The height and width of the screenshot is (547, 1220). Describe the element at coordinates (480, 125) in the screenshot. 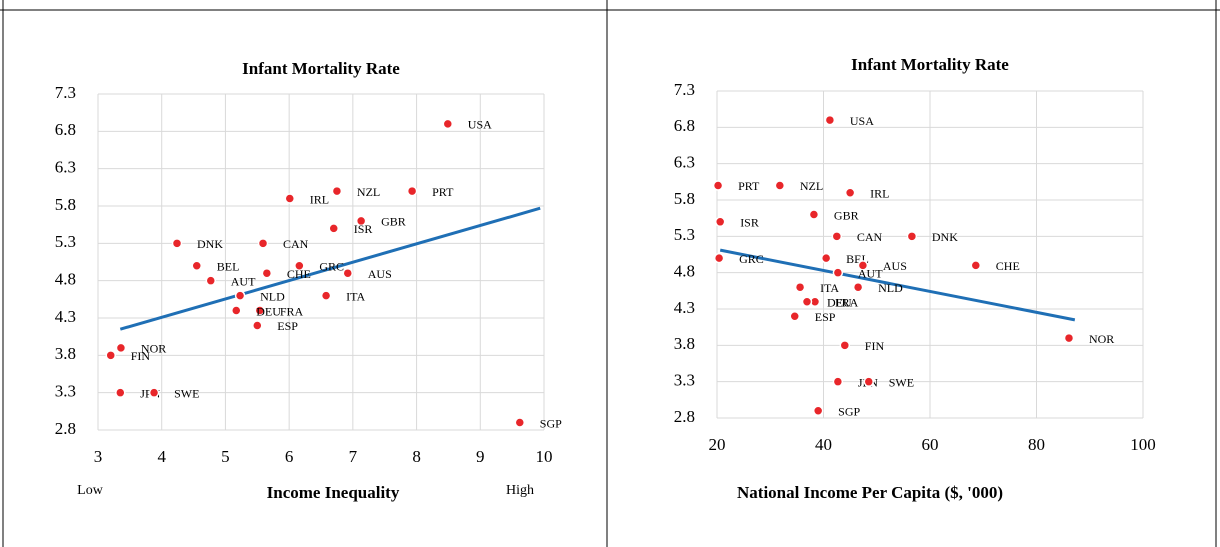

I see `point-label: USA` at that location.